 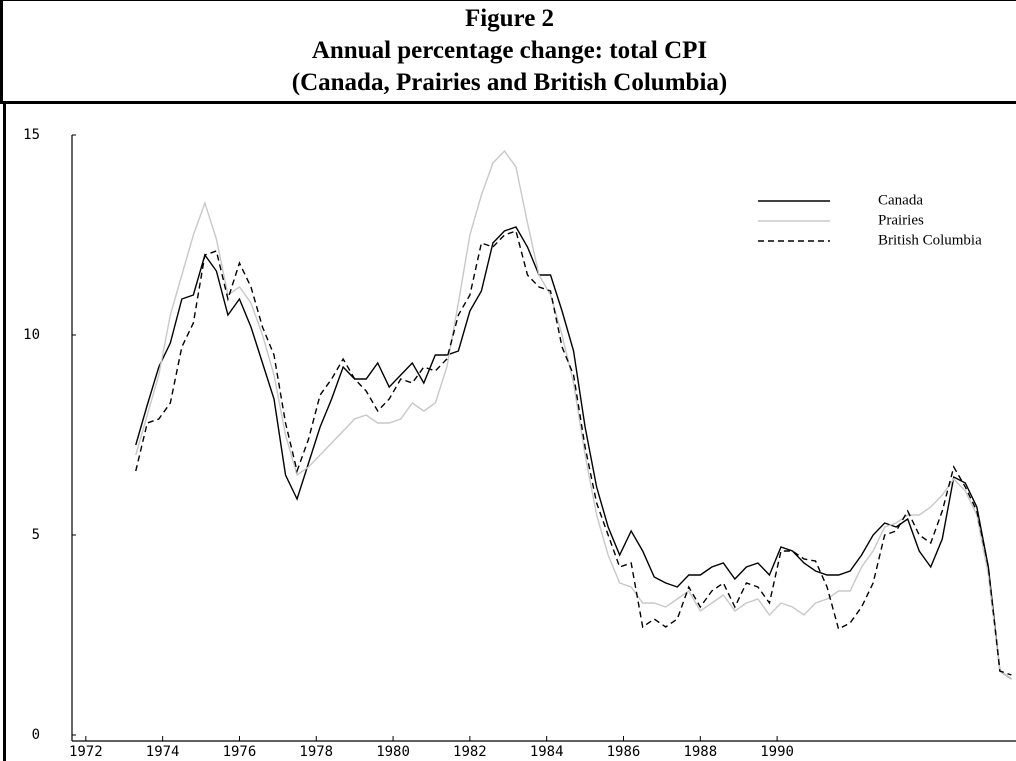 I want to click on legend-label: British Columbia, so click(x=930, y=240).